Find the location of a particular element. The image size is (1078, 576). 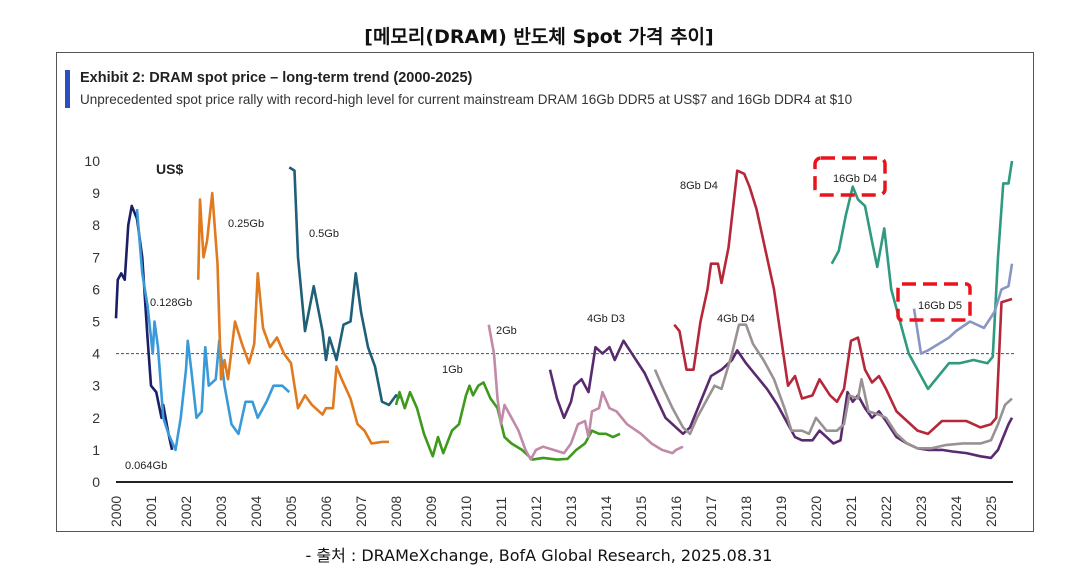

series-label-2gb: 2Gb is located at coordinates (506, 331).